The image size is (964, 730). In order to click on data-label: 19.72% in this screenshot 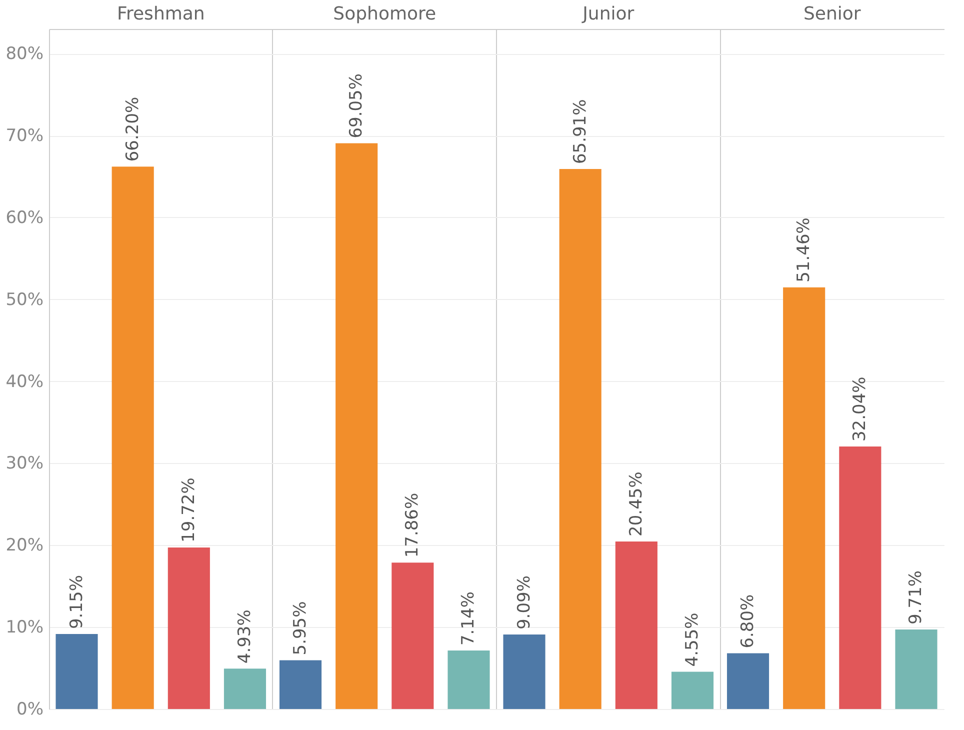, I will do `click(188, 510)`.